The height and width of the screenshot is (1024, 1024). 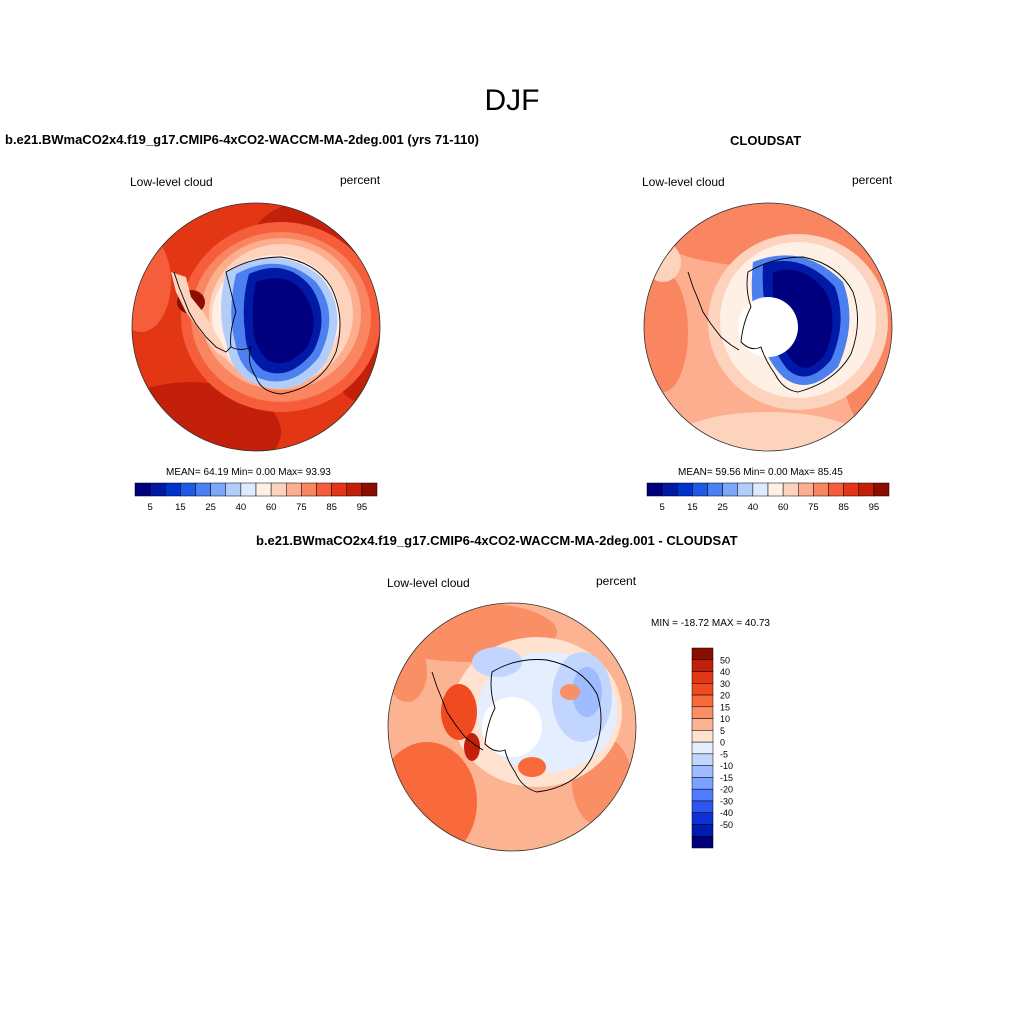 What do you see at coordinates (512, 100) in the screenshot?
I see `figure-title: DJF` at bounding box center [512, 100].